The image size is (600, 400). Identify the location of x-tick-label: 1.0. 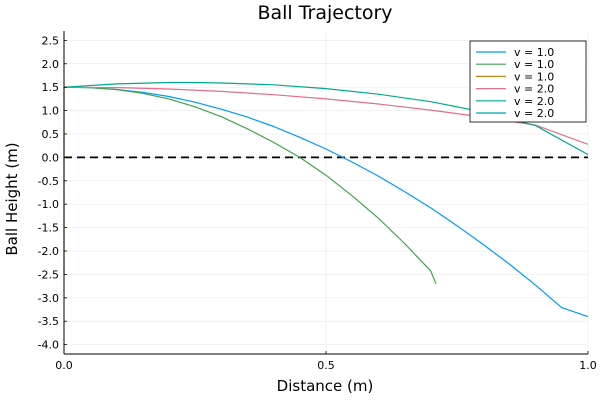
(588, 365).